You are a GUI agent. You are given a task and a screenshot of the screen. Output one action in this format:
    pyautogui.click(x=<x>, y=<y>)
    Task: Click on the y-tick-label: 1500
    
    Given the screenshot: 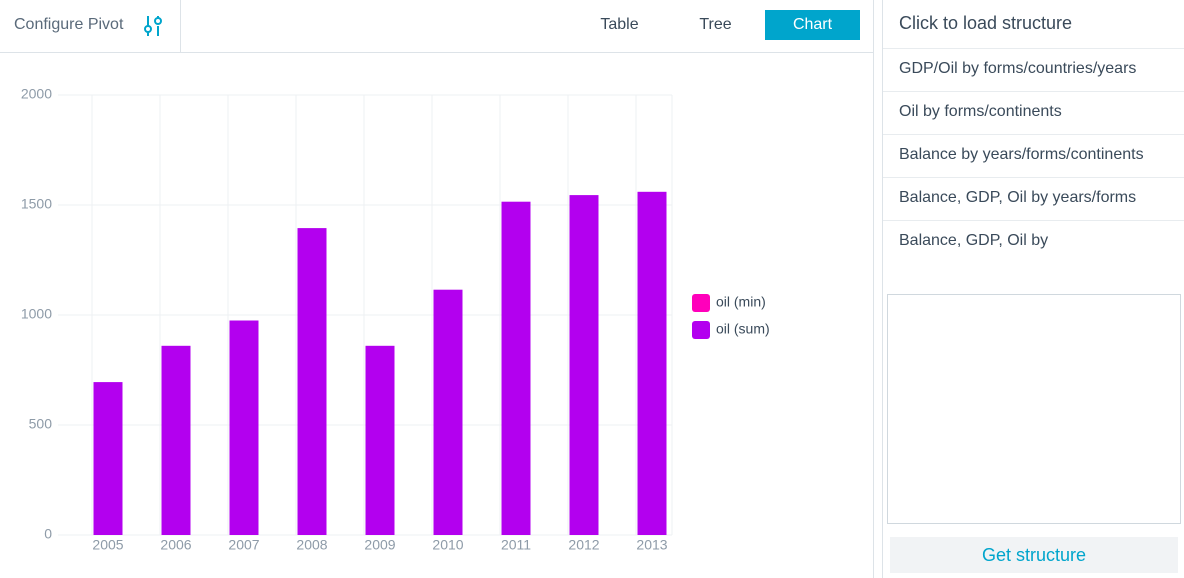 What is the action you would take?
    pyautogui.click(x=36, y=204)
    